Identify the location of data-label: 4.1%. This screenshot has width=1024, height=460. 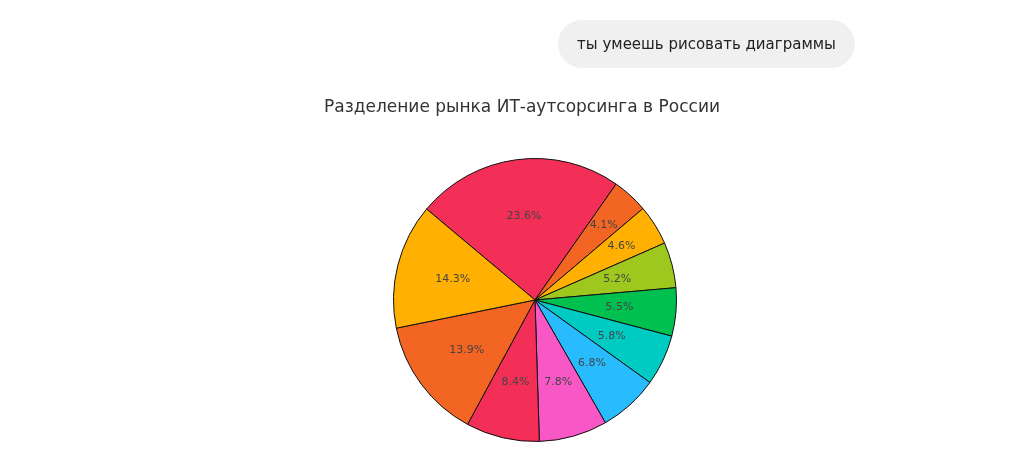
(603, 224).